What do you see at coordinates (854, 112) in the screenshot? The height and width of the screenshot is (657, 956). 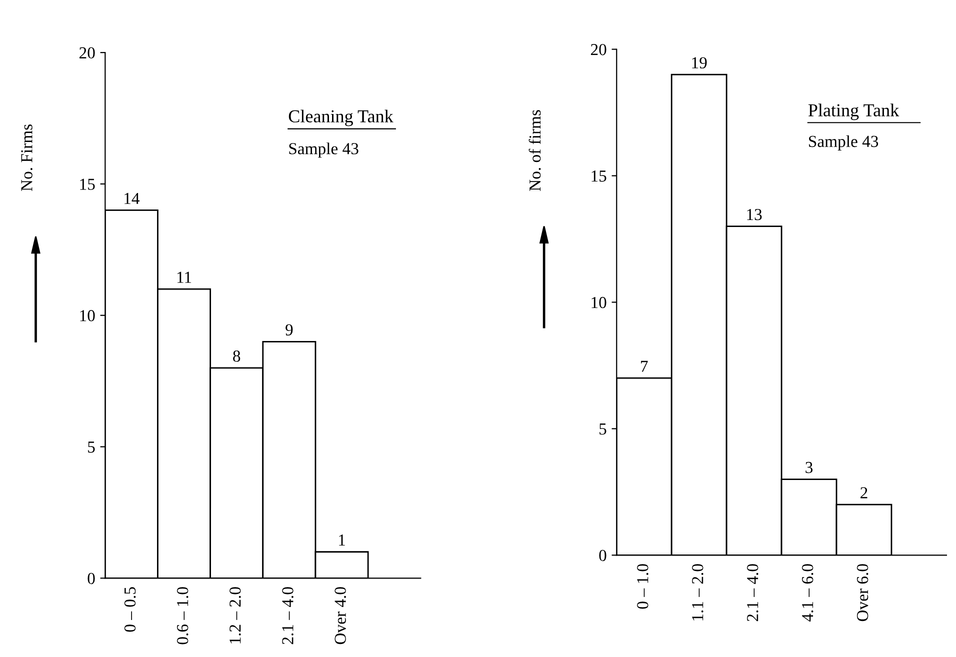 I see `text: Plating Tank` at bounding box center [854, 112].